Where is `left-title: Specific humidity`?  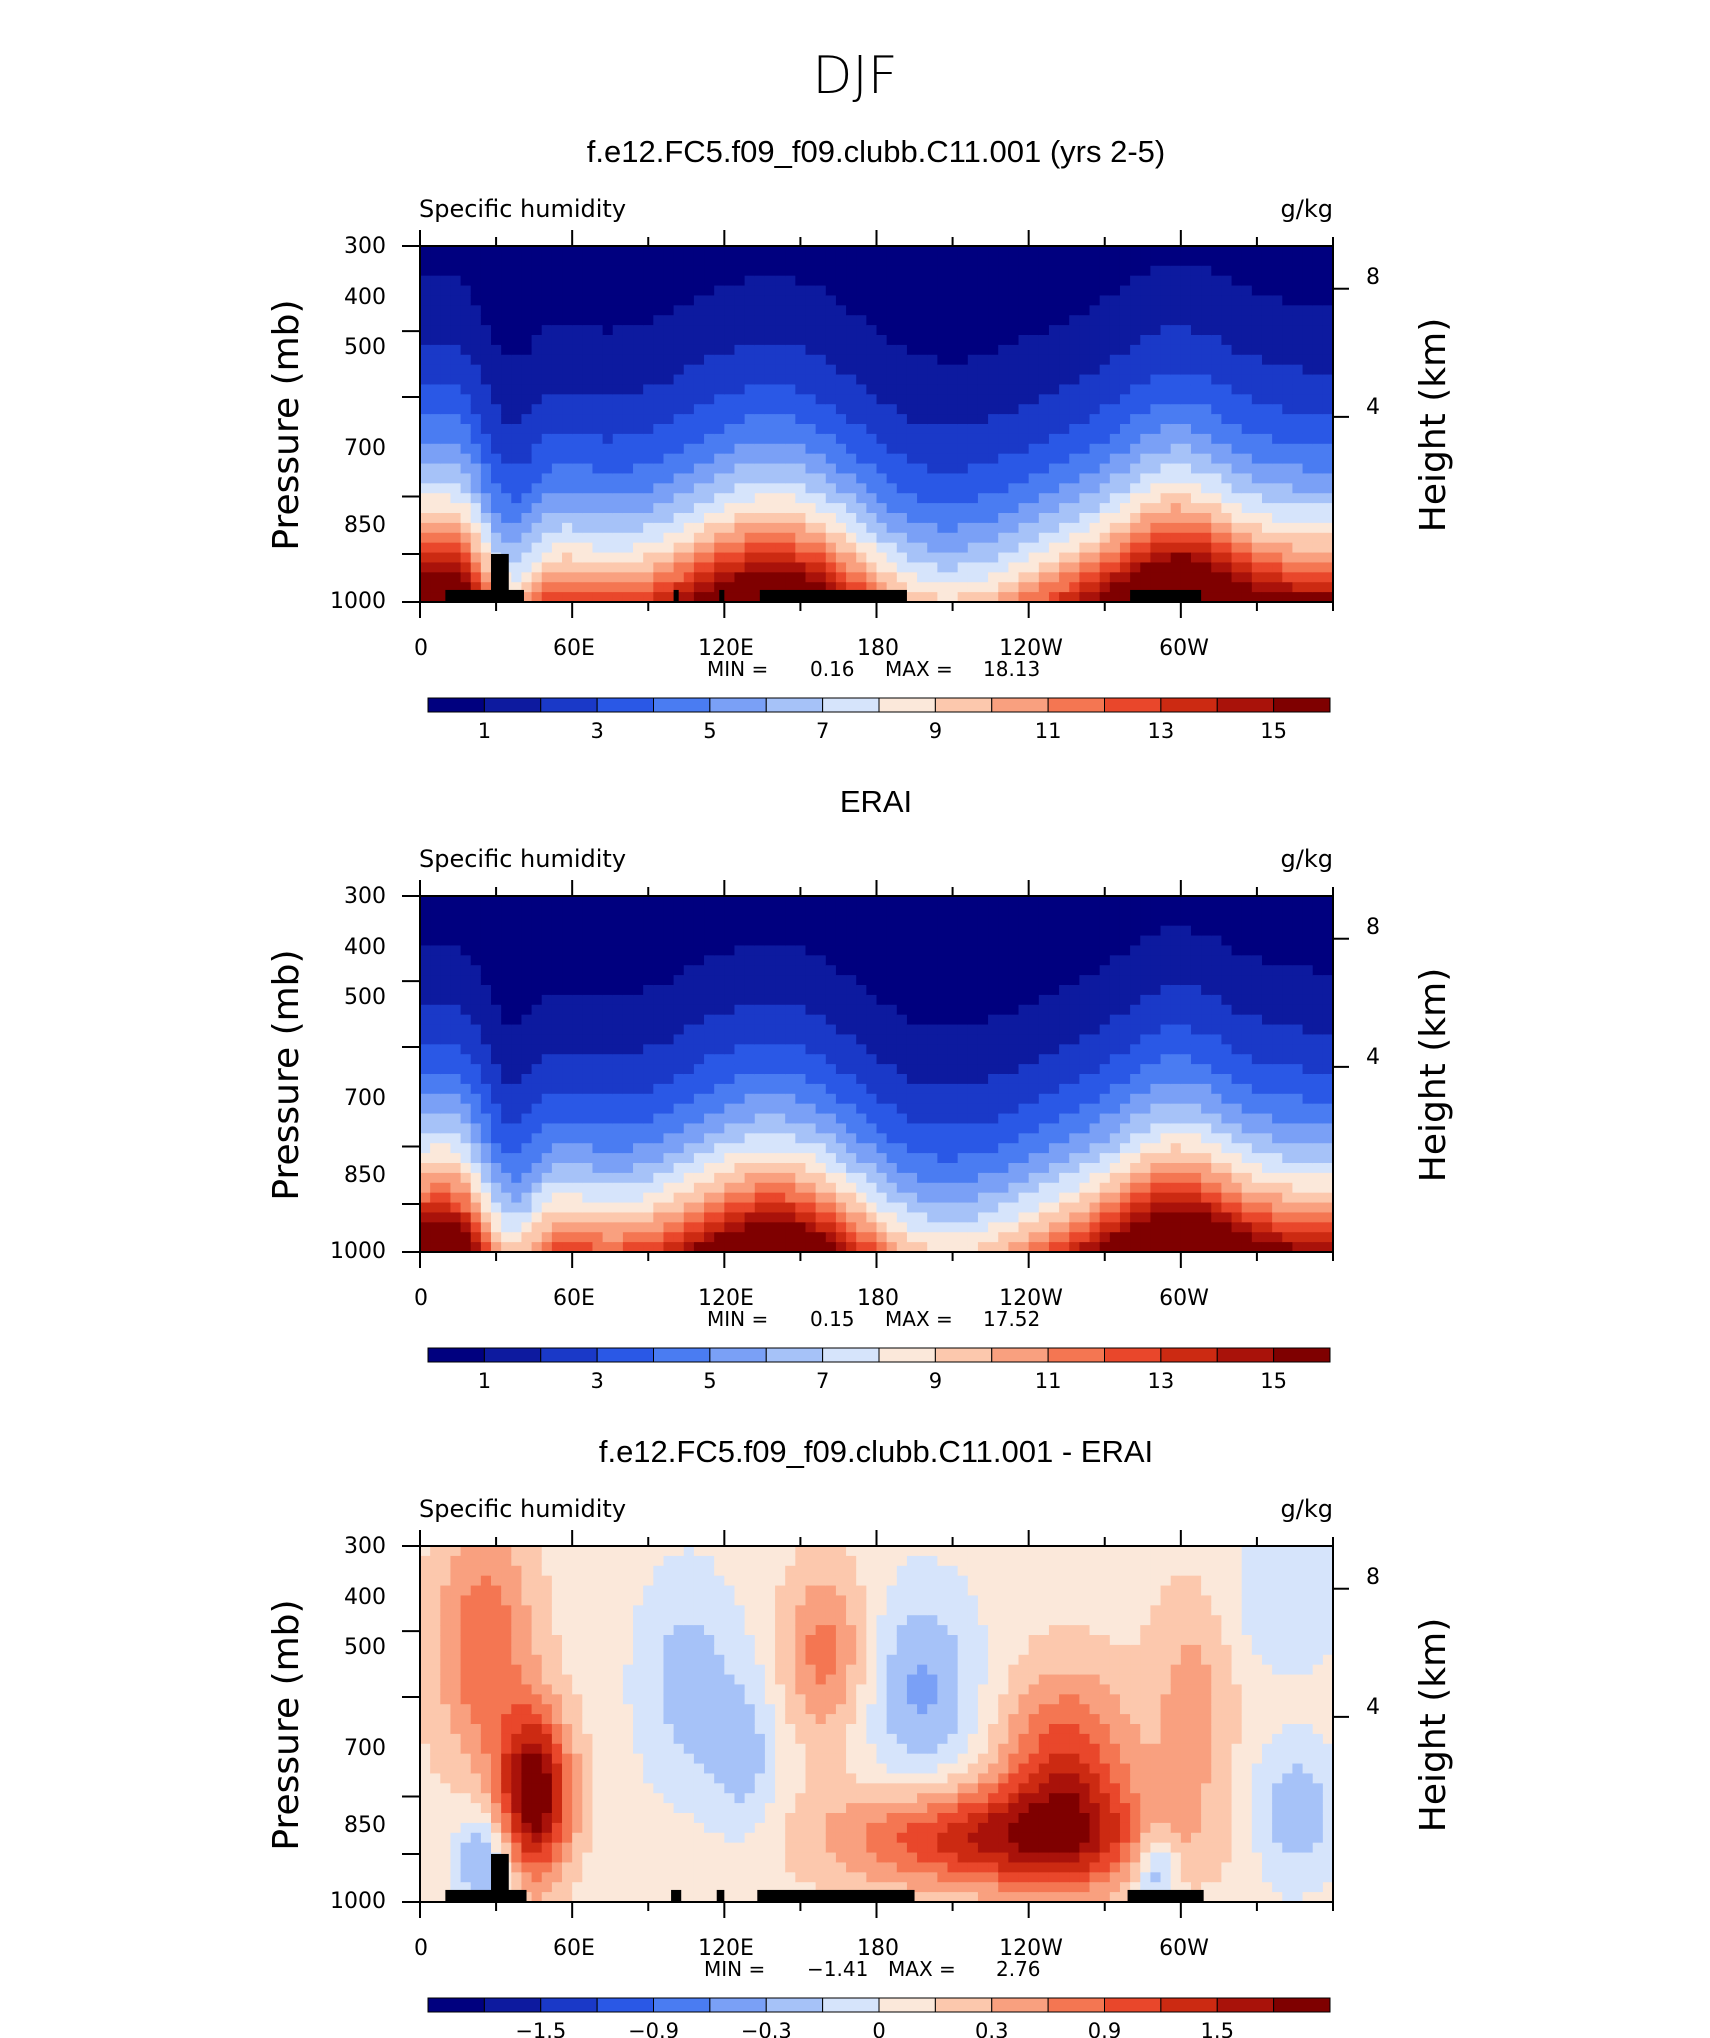
left-title: Specific humidity is located at coordinates (522, 859).